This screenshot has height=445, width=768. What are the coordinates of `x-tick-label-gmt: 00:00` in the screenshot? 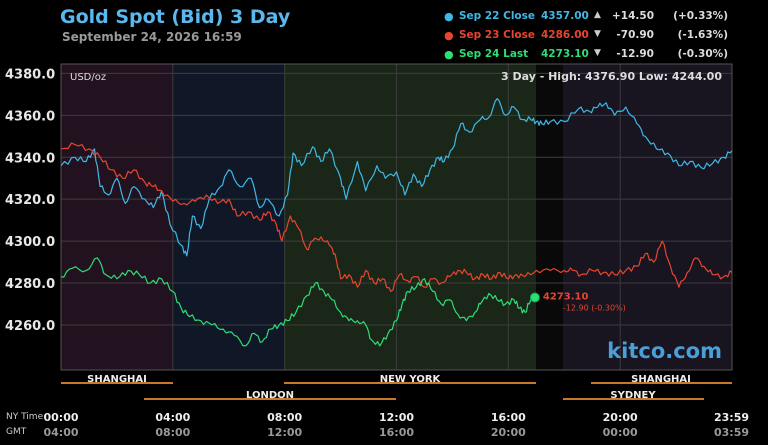 It's located at (620, 432).